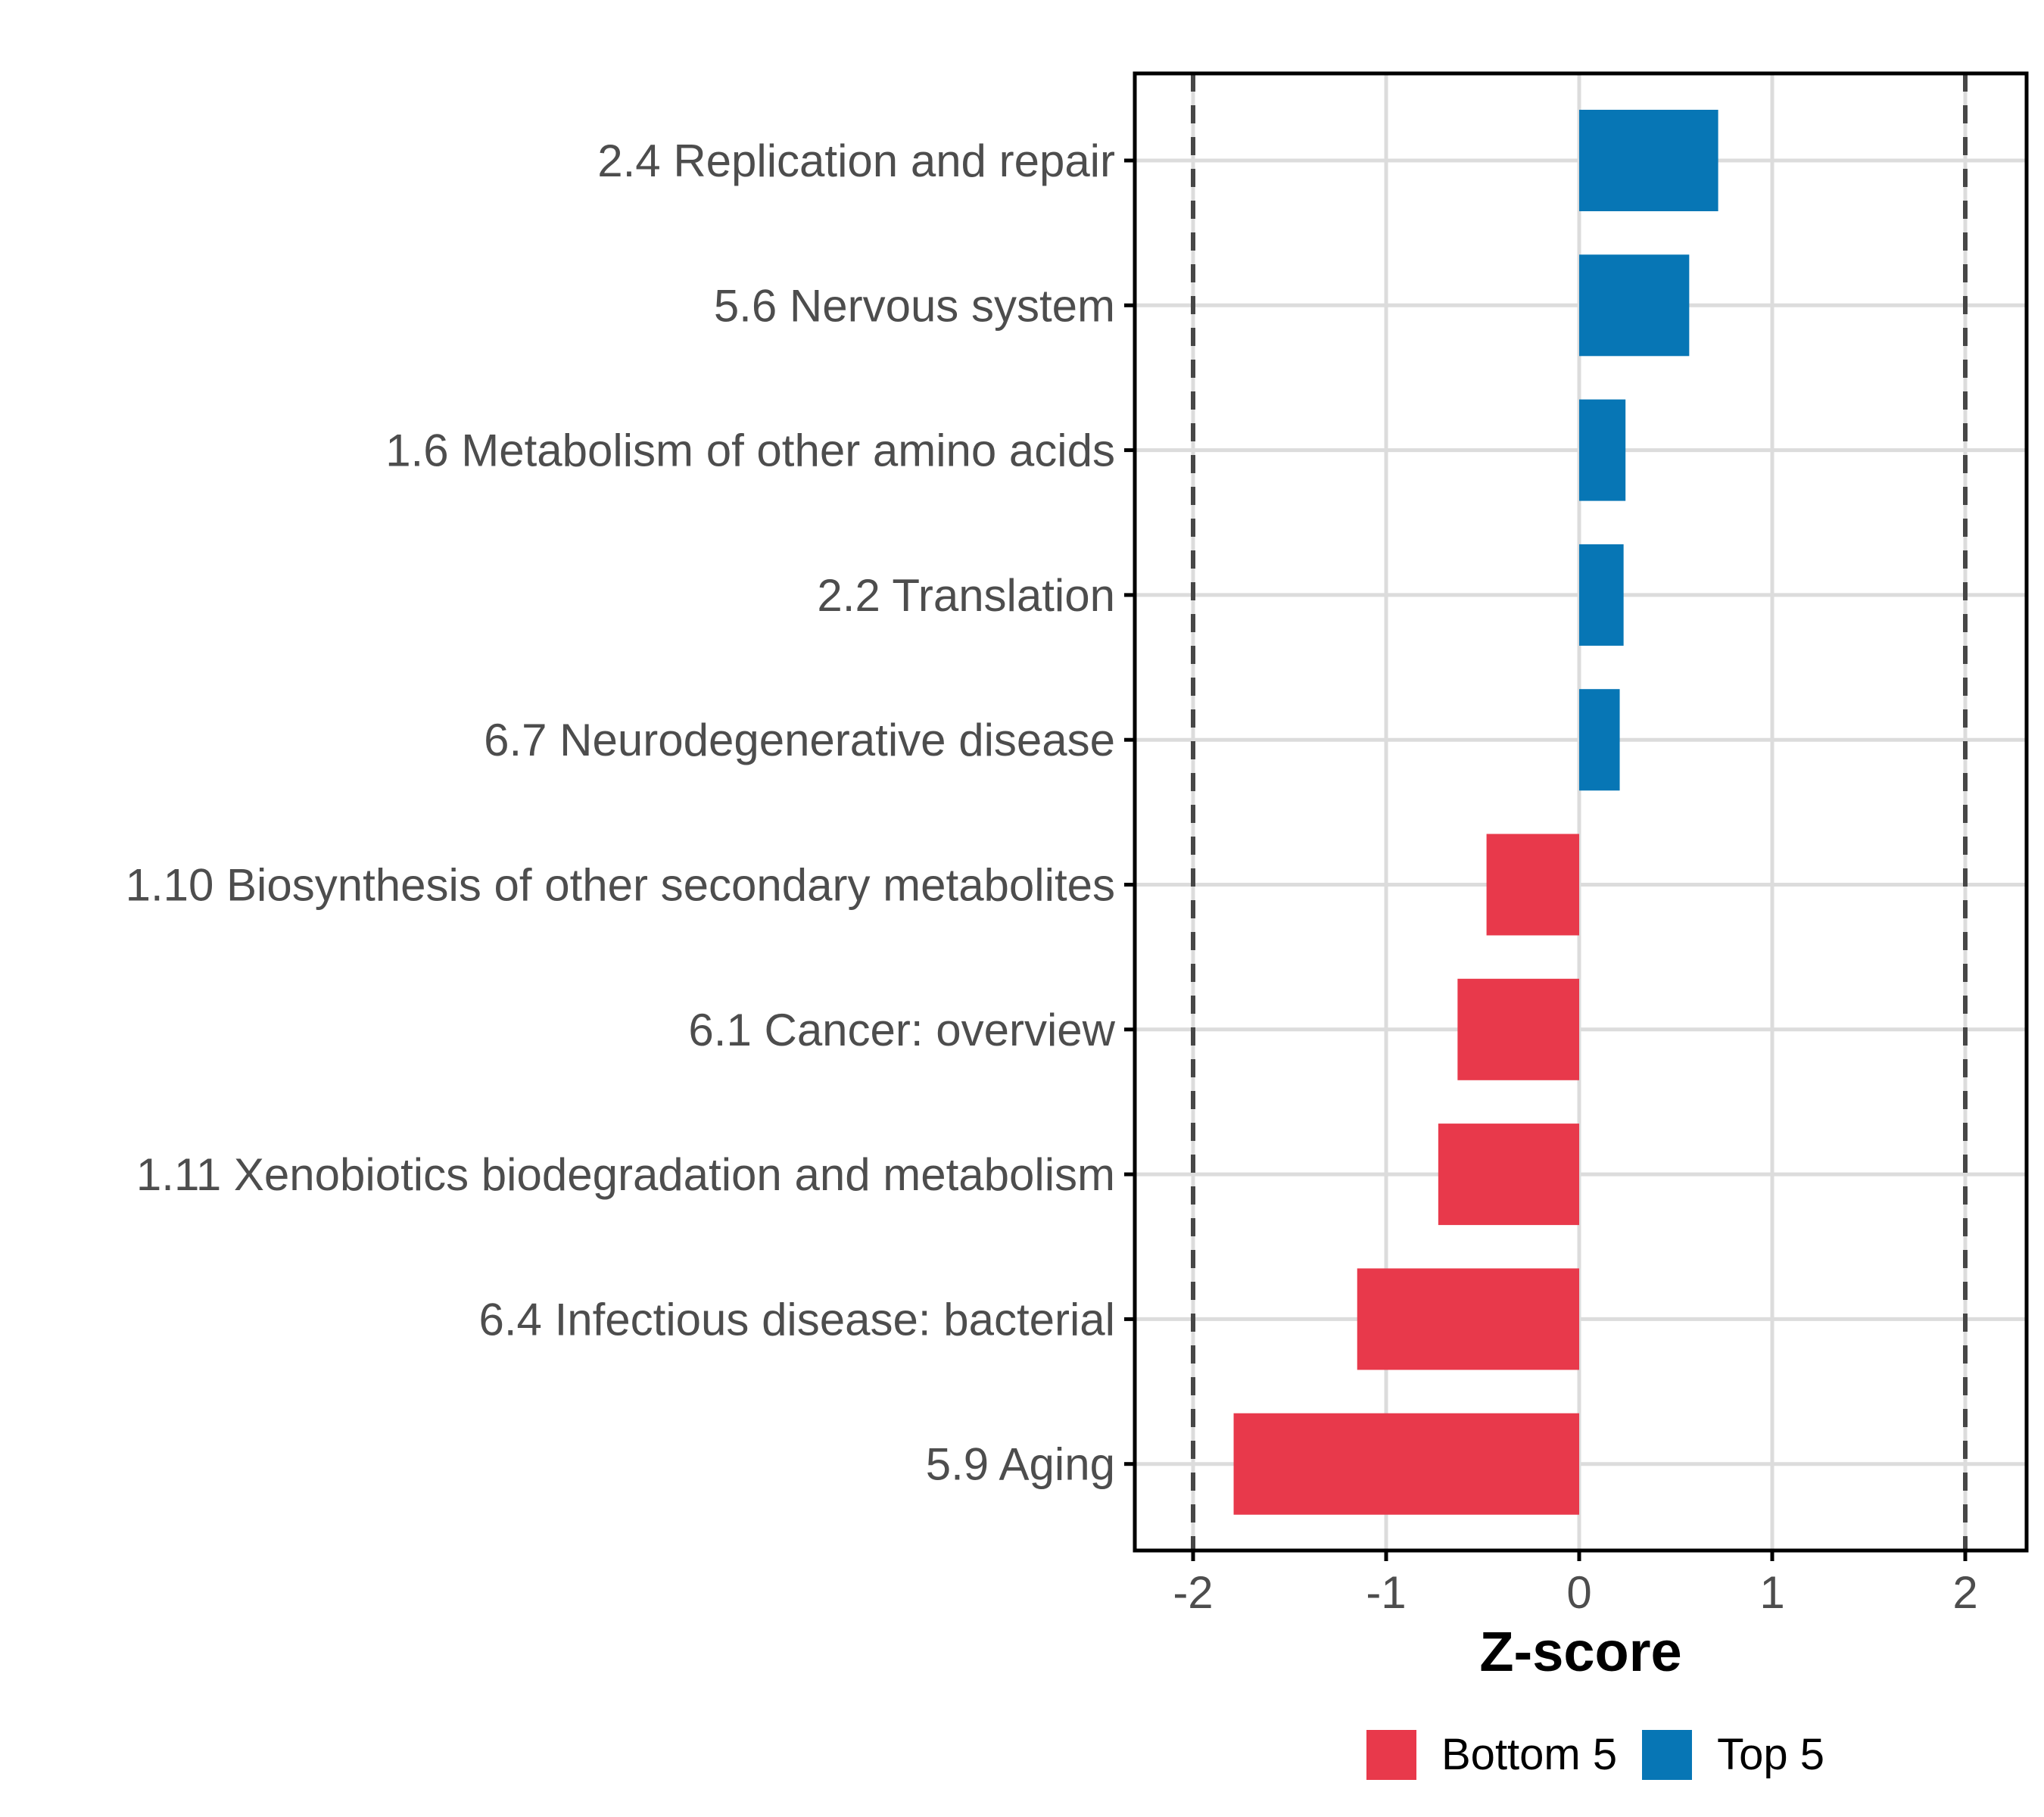  Describe the element at coordinates (750, 450) in the screenshot. I see `category-label: 1.6 Metabolism of other amino acids` at that location.